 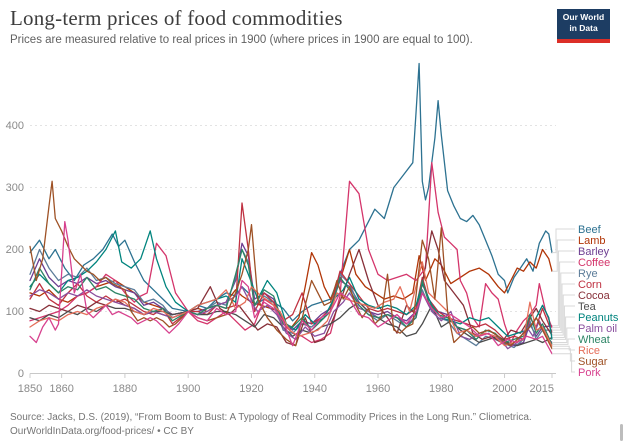 I want to click on legend-label-sugar: Sugar, so click(x=593, y=362).